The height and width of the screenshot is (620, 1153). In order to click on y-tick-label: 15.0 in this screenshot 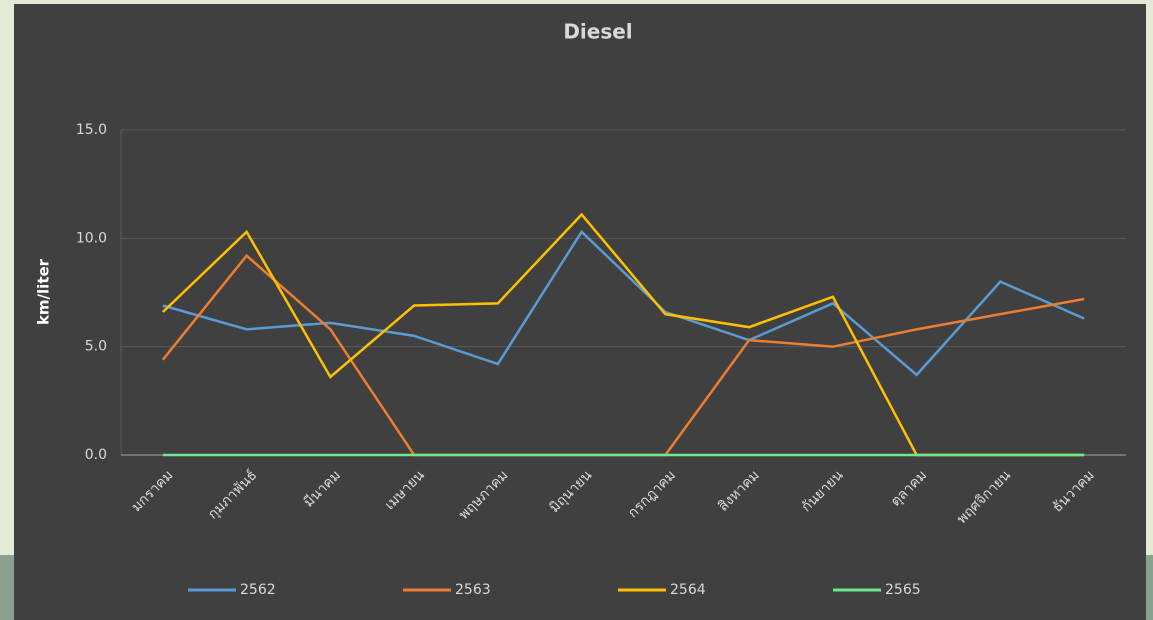, I will do `click(91, 130)`.